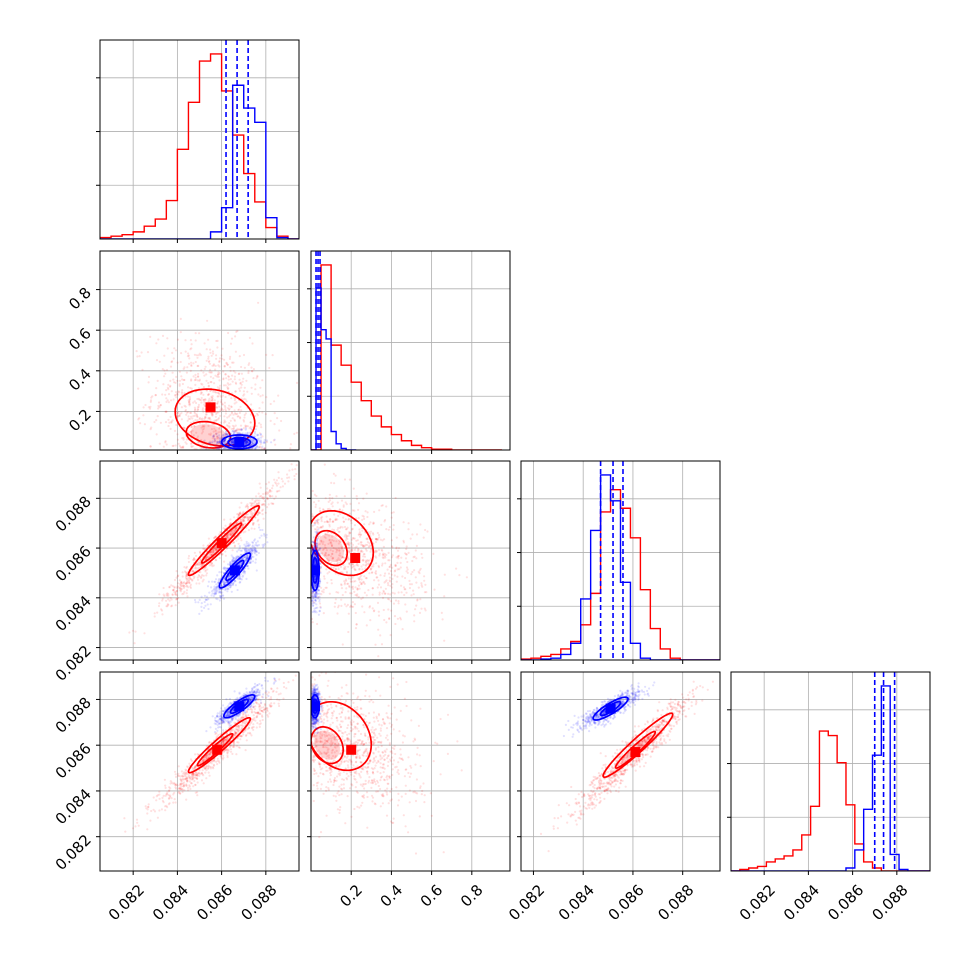 This screenshot has width=970, height=970. I want to click on red-samples, so click(217, 375).